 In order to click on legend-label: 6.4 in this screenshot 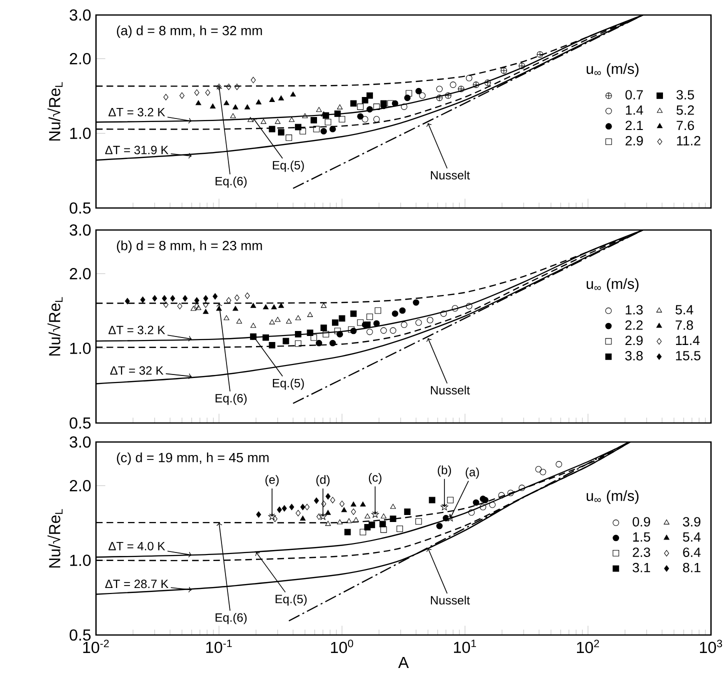, I will do `click(692, 552)`.